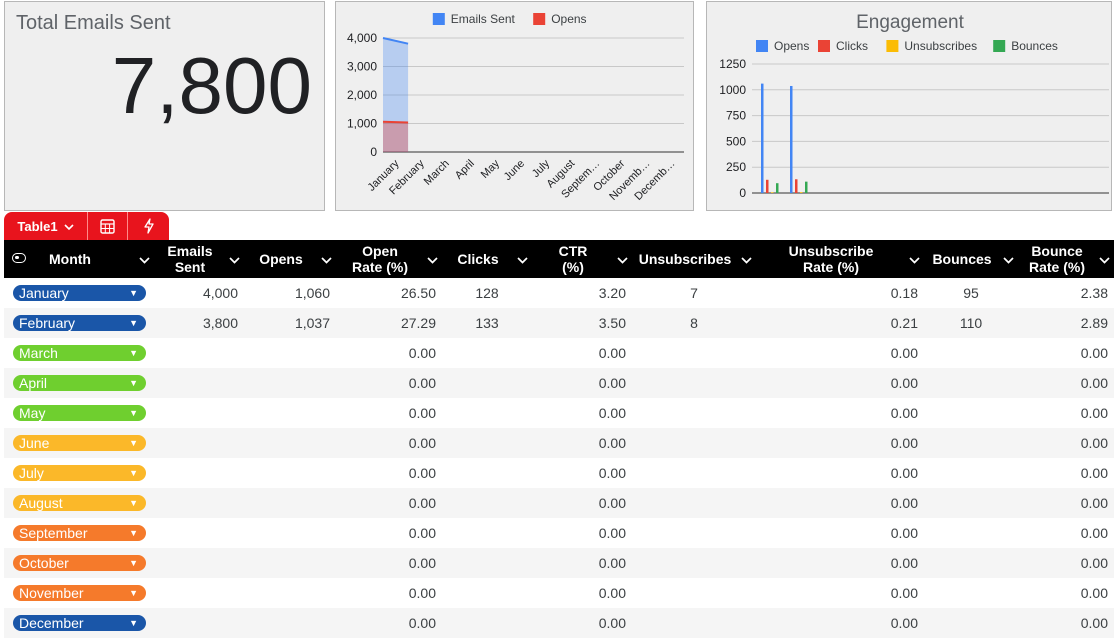  What do you see at coordinates (904, 293) in the screenshot?
I see `urate-cell: 0.18` at bounding box center [904, 293].